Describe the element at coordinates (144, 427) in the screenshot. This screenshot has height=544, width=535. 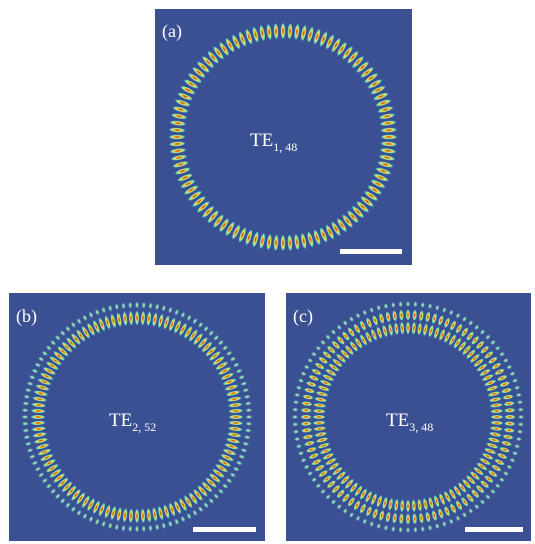
I see `mode-subscript: 2, 52` at that location.